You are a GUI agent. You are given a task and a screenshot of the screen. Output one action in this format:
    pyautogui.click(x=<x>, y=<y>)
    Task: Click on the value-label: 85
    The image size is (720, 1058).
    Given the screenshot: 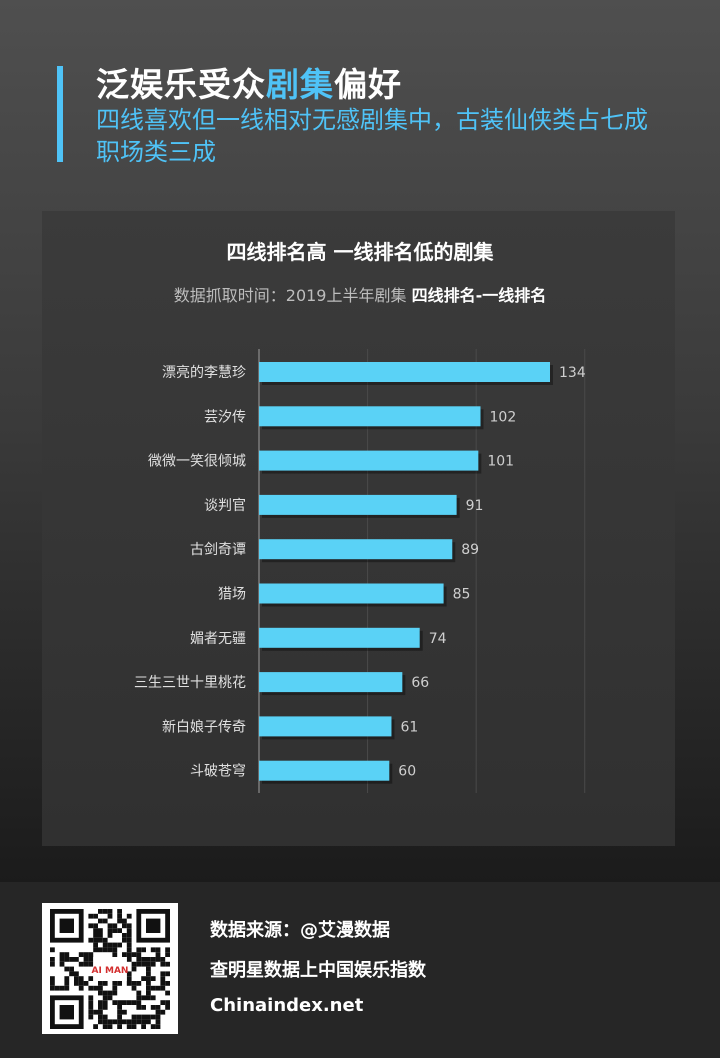 What is the action you would take?
    pyautogui.click(x=462, y=595)
    